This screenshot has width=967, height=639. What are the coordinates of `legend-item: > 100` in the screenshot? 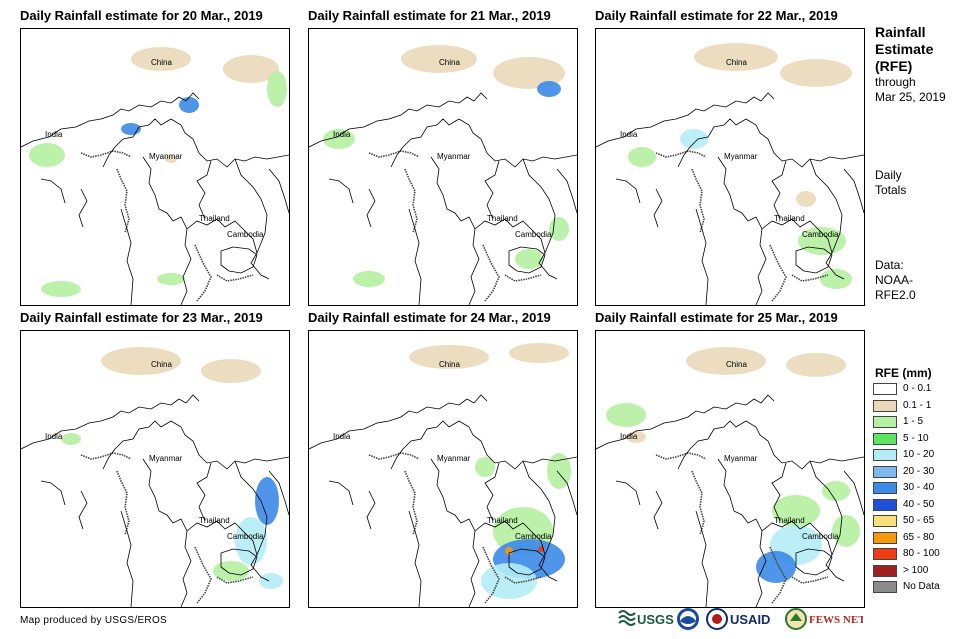 It's located at (918, 572).